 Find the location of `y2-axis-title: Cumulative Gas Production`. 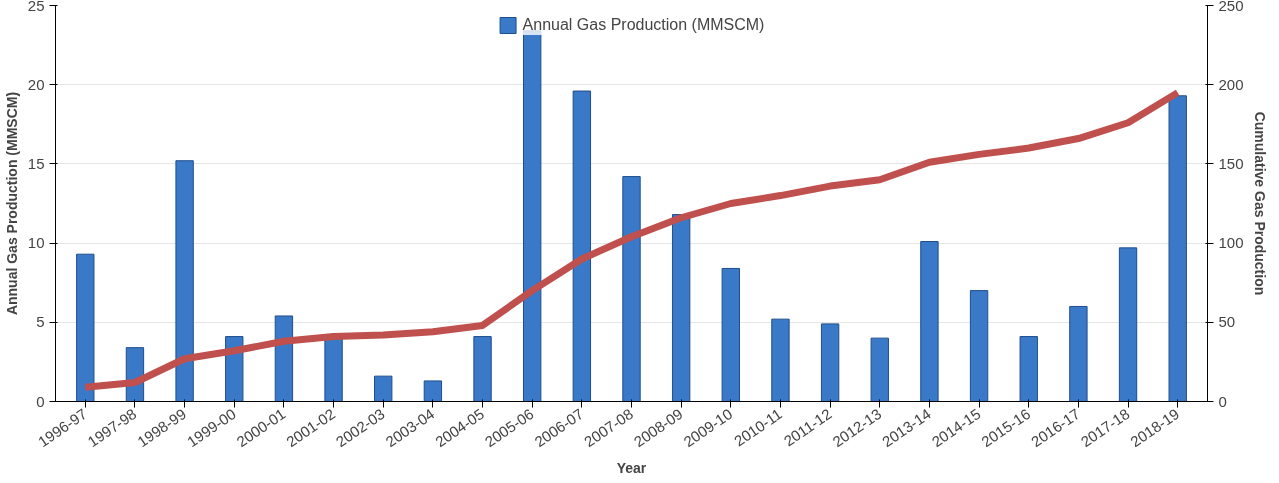

y2-axis-title: Cumulative Gas Production is located at coordinates (1259, 203).